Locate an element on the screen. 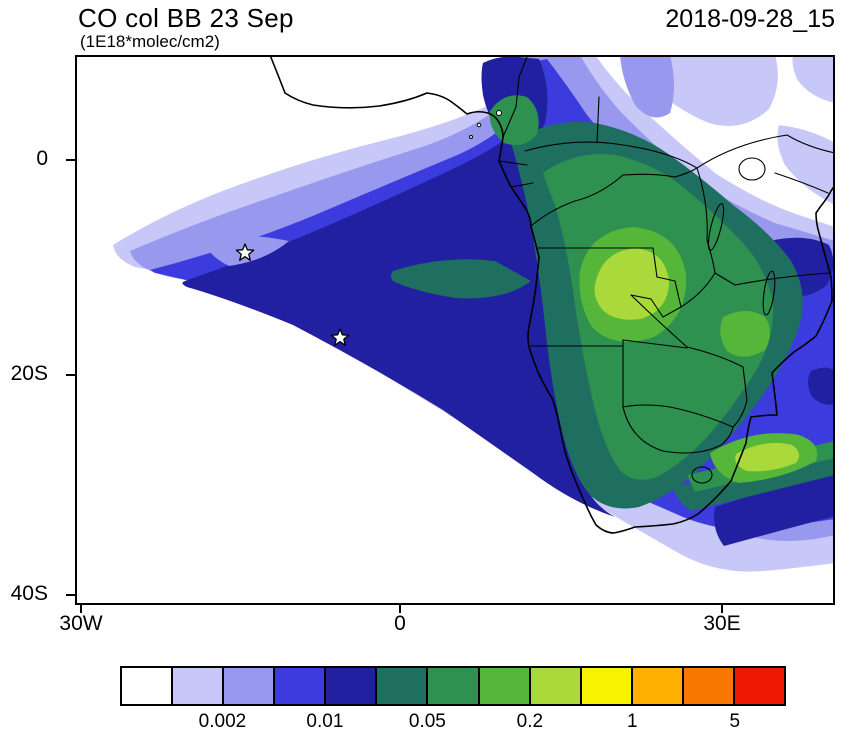  island-principe is located at coordinates (479, 125).